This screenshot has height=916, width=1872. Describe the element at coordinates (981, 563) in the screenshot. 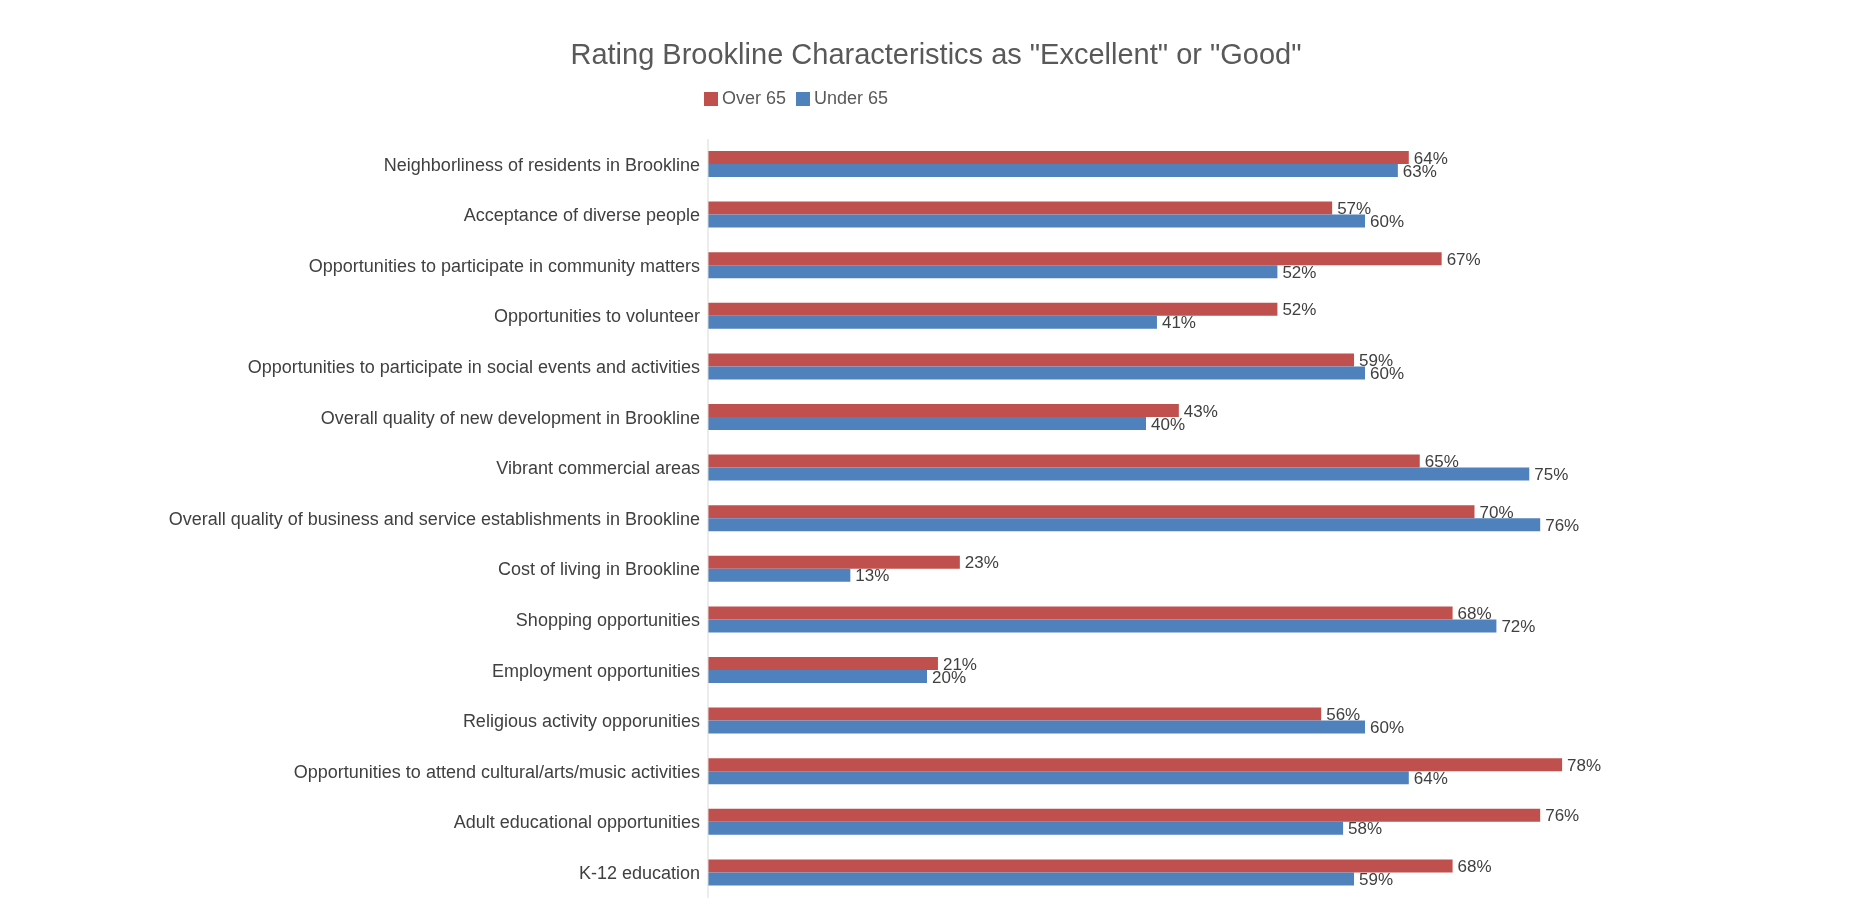

I see `data-label: 23%` at that location.